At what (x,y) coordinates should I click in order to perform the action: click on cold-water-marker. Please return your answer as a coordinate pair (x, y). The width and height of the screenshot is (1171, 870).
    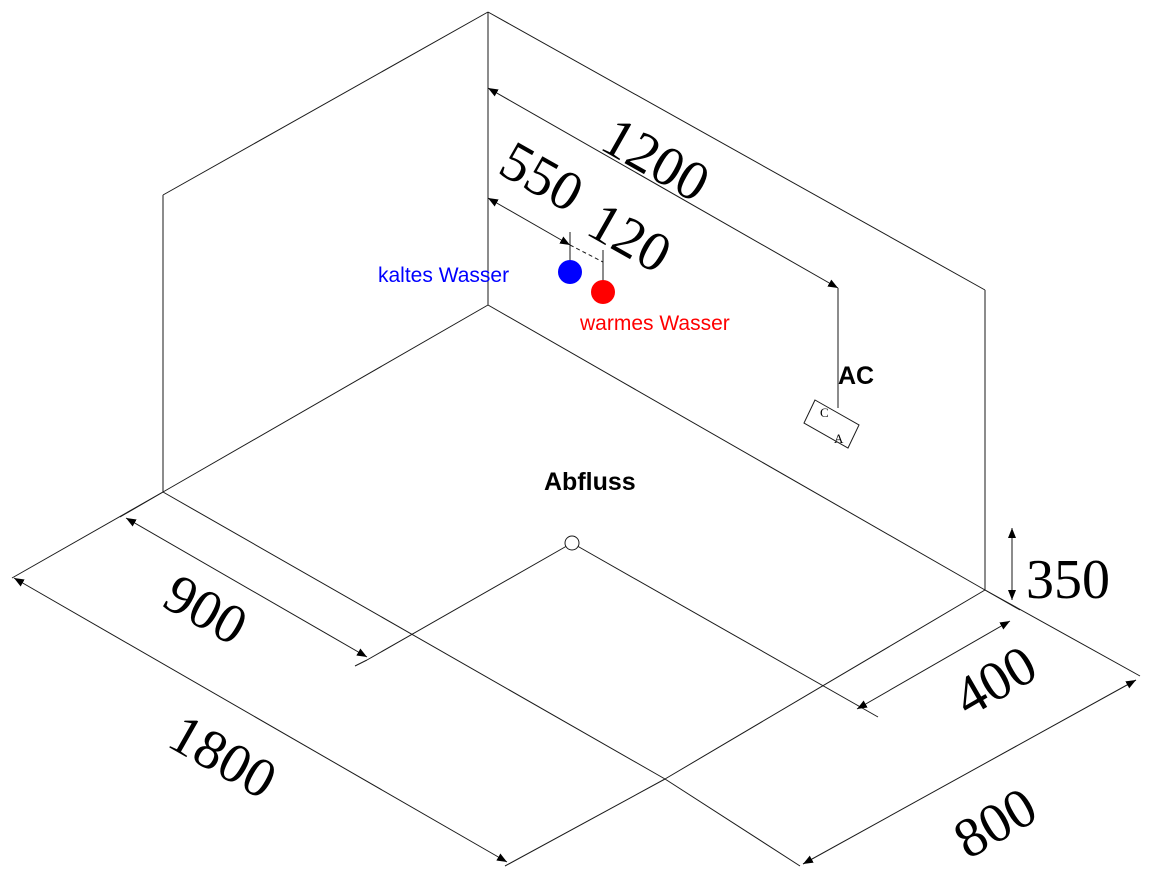
    Looking at the image, I should click on (570, 272).